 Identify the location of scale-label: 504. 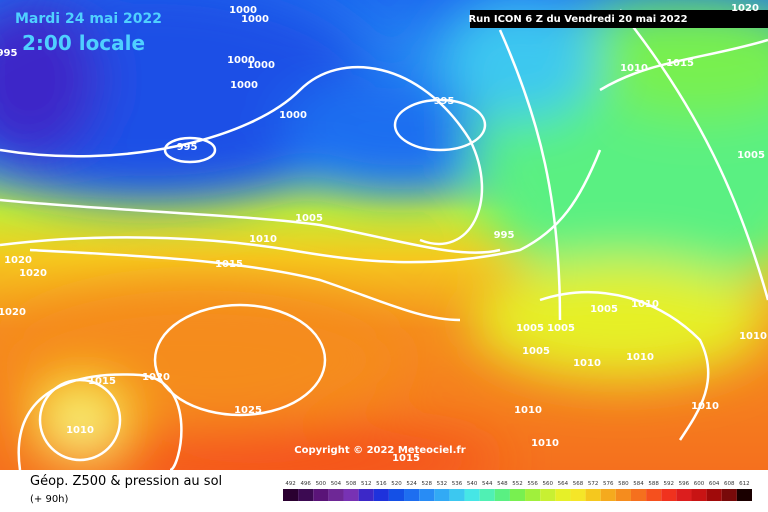
(336, 484).